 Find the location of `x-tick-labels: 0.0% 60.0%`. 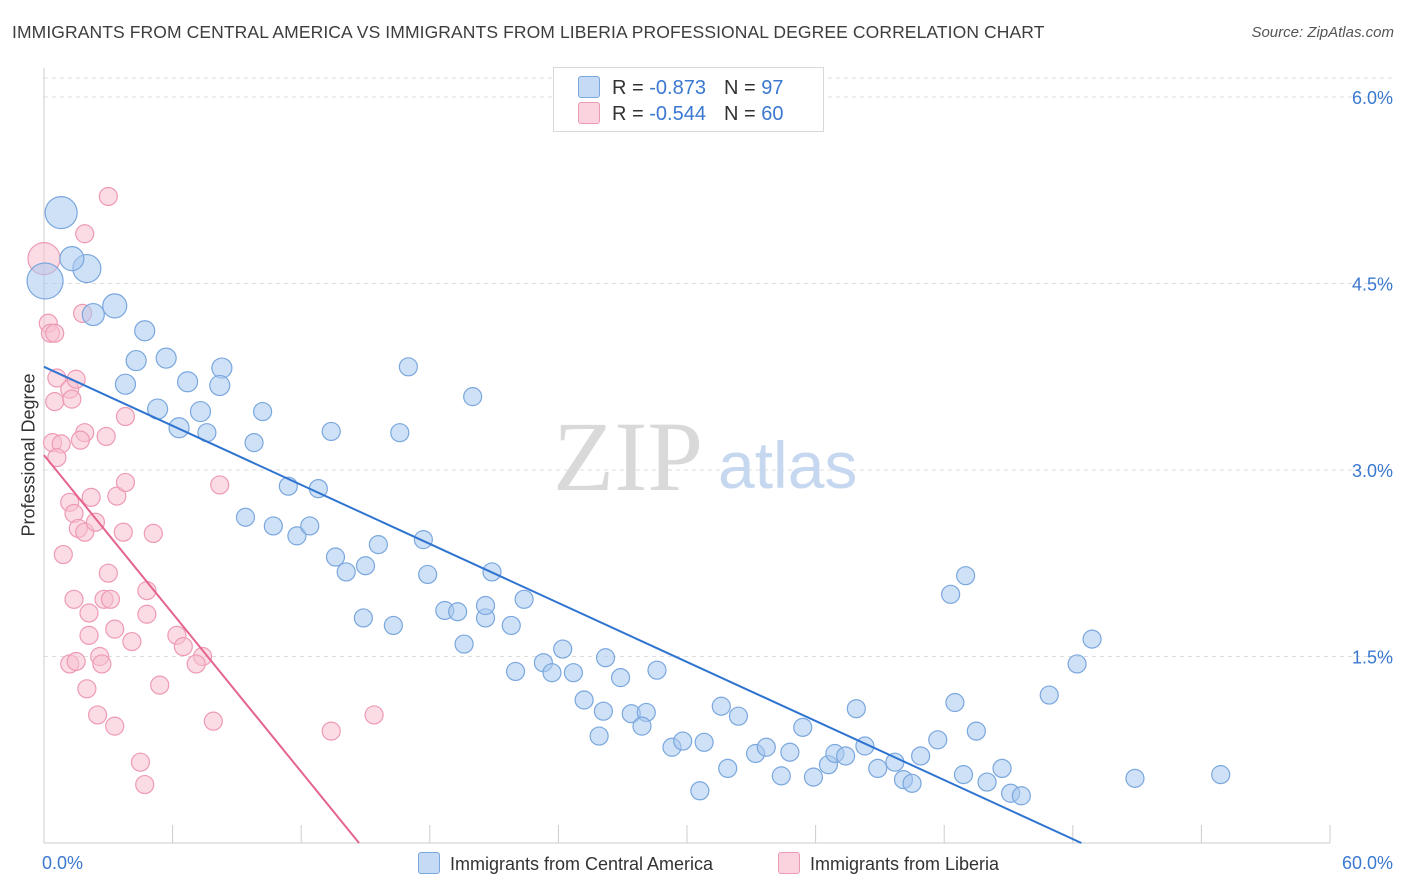

x-tick-labels: 0.0% 60.0% is located at coordinates (717, 863).